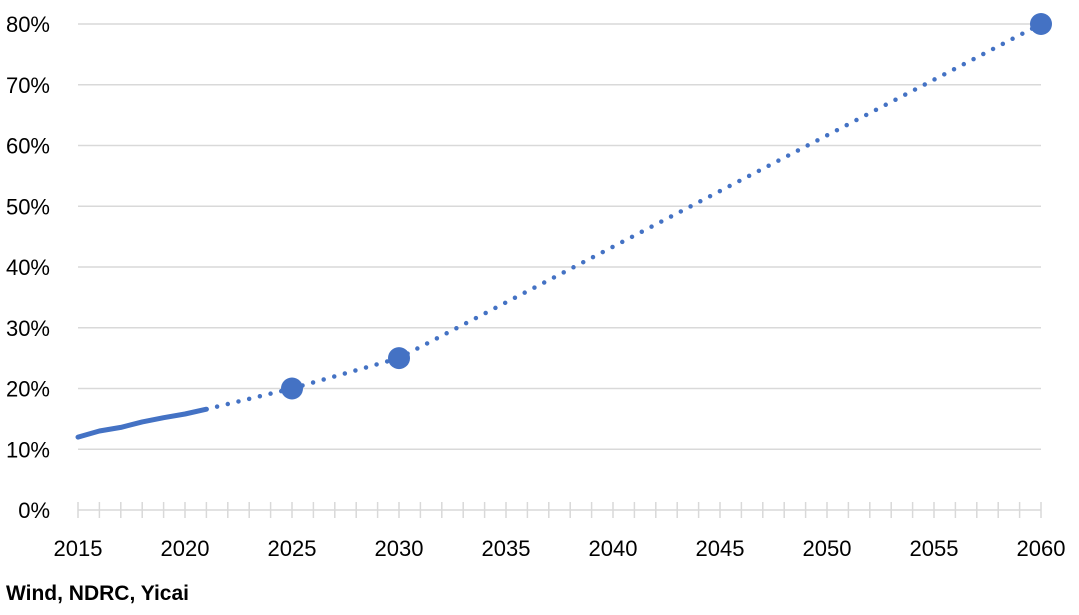 This screenshot has height=615, width=1079. What do you see at coordinates (934, 548) in the screenshot?
I see `x-tick-label: 2055` at bounding box center [934, 548].